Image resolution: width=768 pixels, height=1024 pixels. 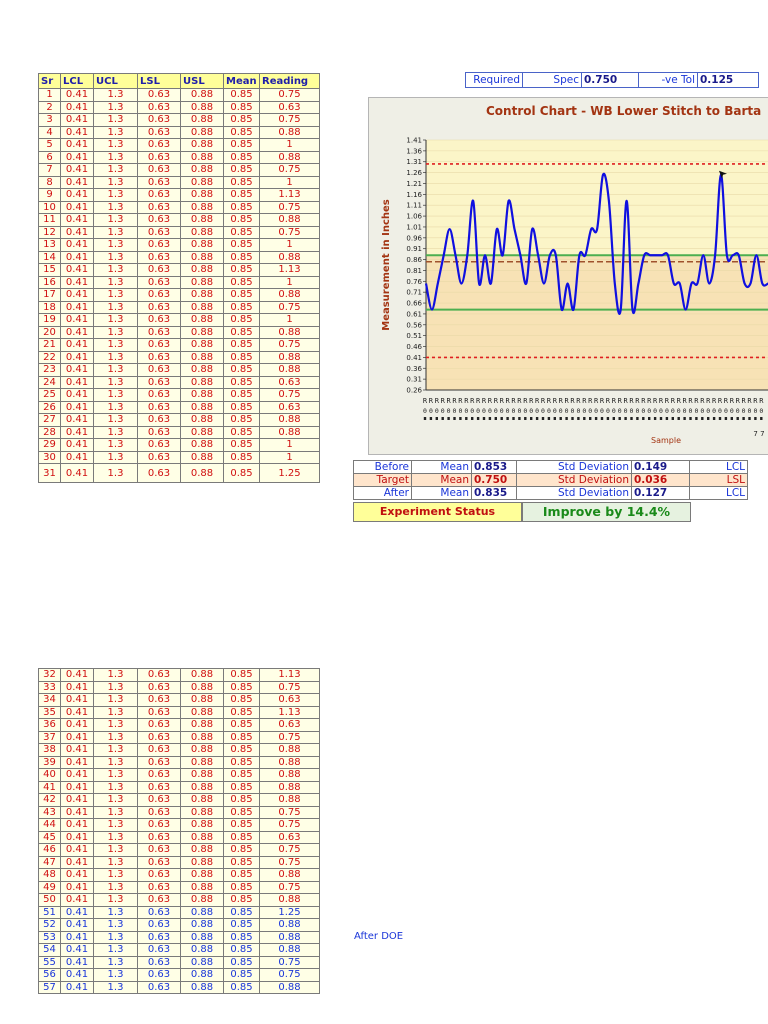 What do you see at coordinates (49, 687) in the screenshot?
I see `table-cell-sr: 33` at bounding box center [49, 687].